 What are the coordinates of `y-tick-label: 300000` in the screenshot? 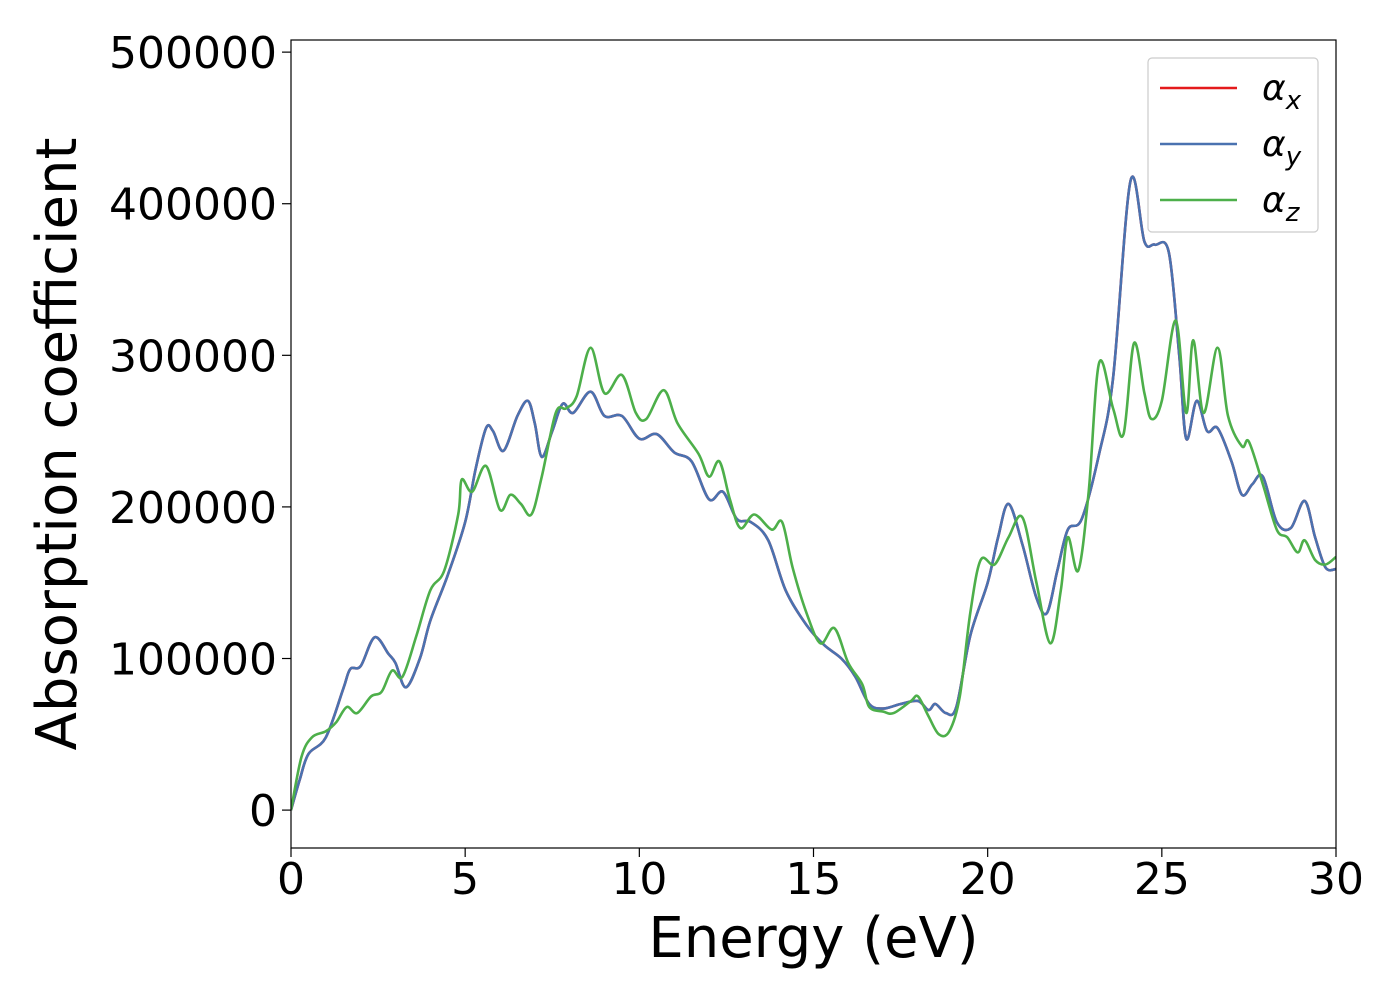 It's located at (193, 356).